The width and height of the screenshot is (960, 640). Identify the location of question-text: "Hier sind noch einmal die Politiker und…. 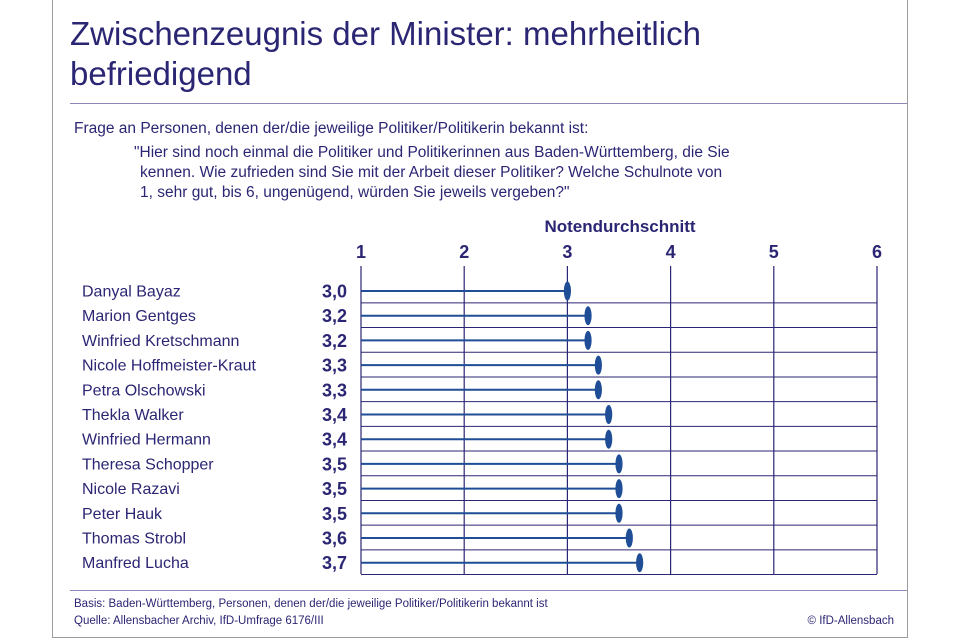
(494, 173).